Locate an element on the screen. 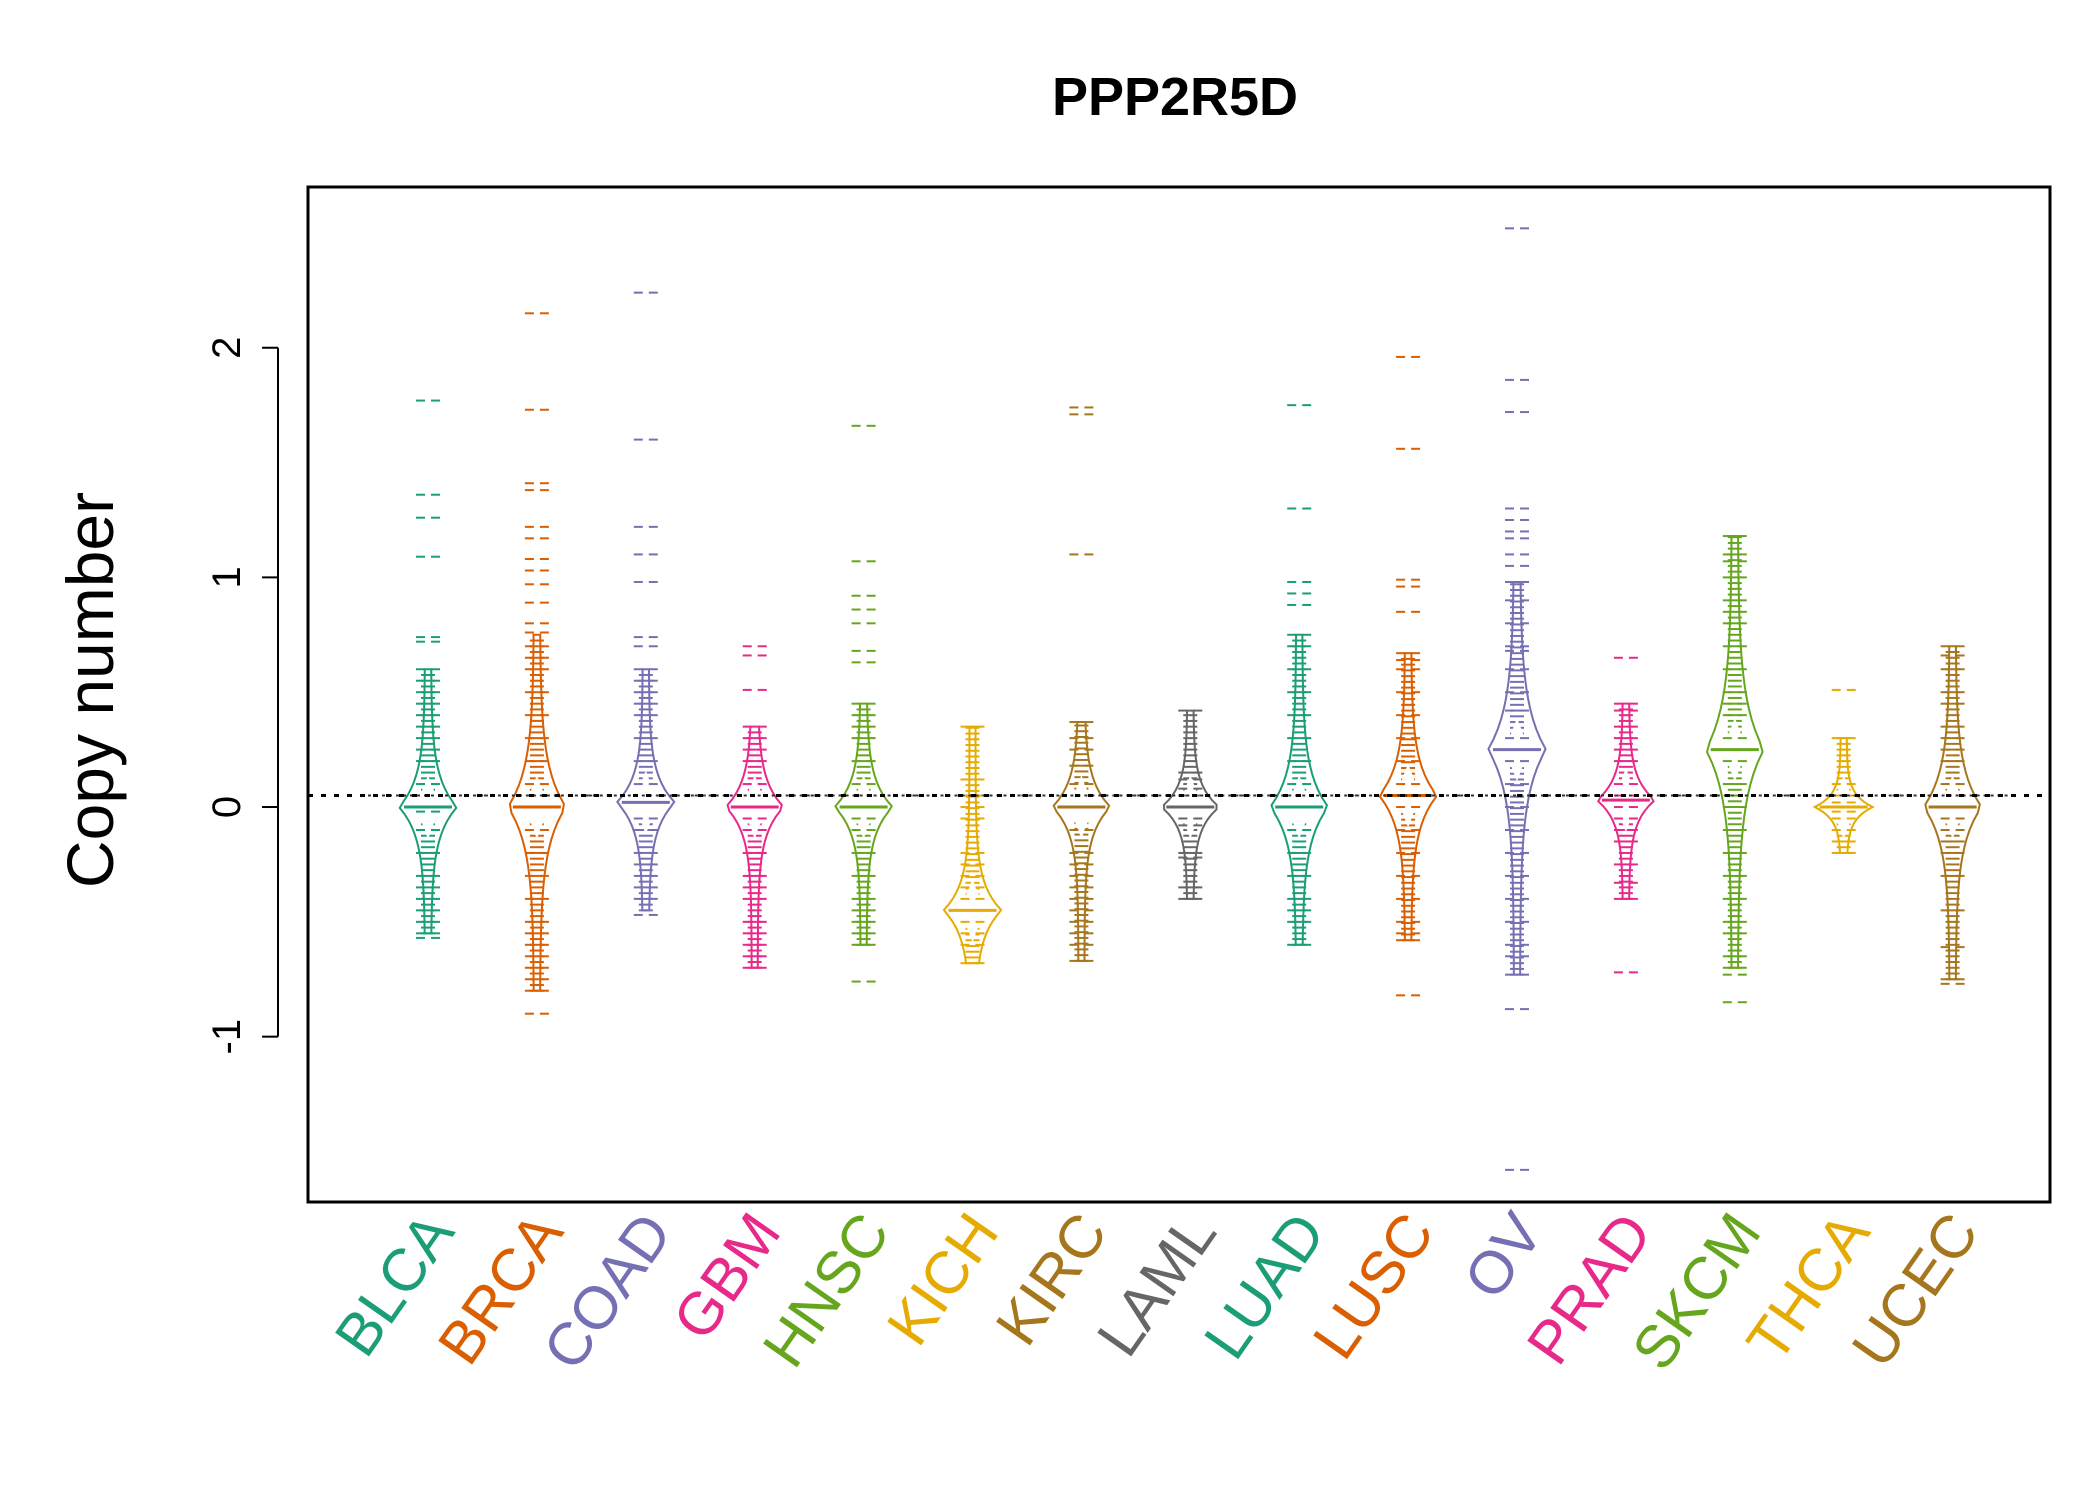  bean-kirc is located at coordinates (1081, 684).